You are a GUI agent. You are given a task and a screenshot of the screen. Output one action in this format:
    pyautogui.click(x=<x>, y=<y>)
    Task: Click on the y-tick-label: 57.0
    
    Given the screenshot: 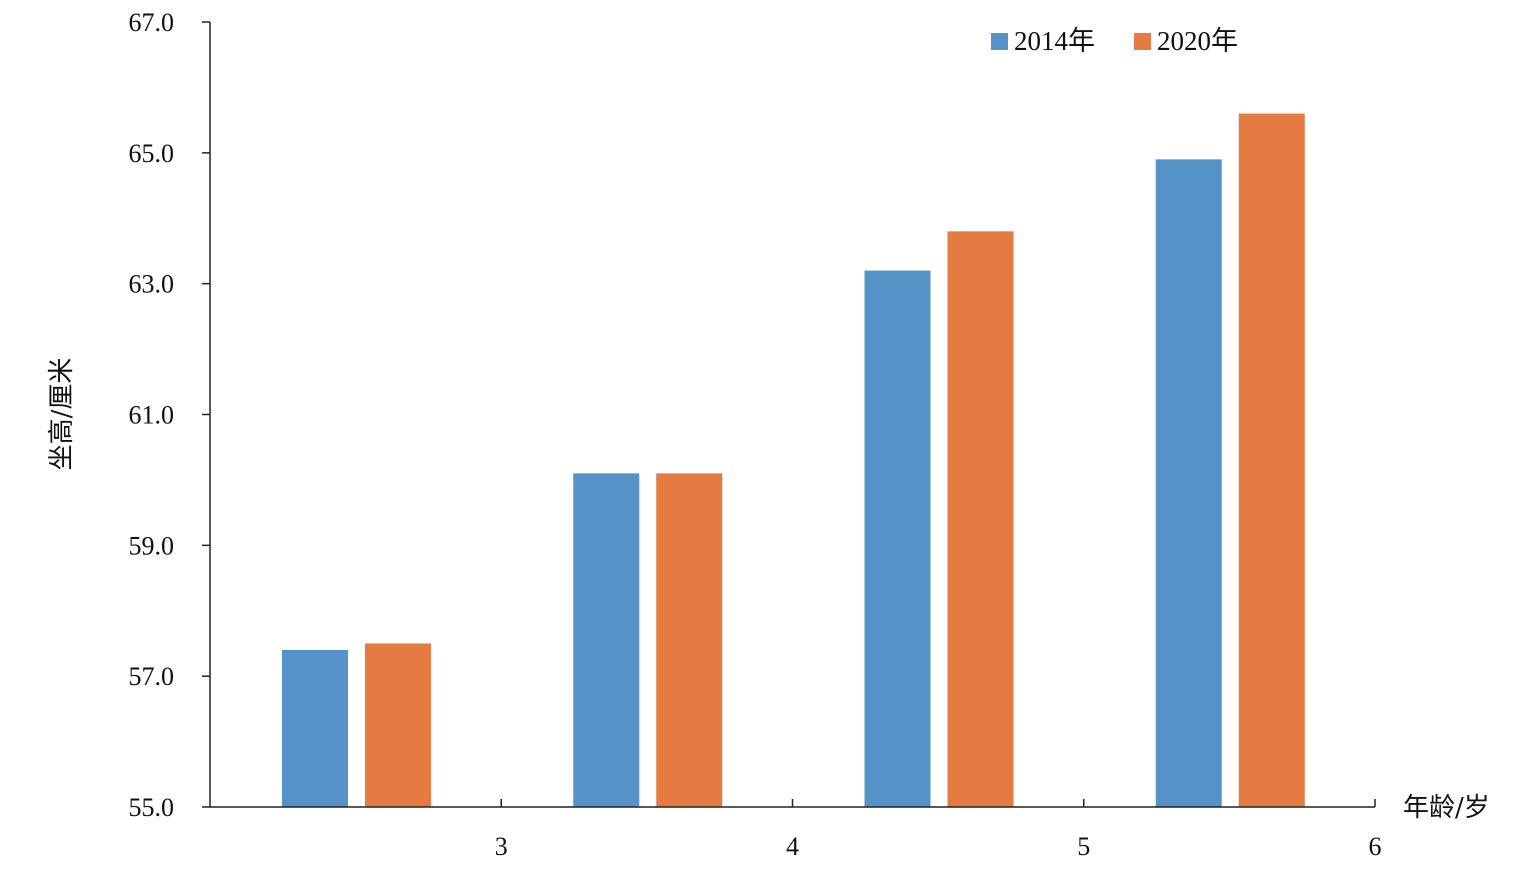 What is the action you would take?
    pyautogui.click(x=152, y=676)
    